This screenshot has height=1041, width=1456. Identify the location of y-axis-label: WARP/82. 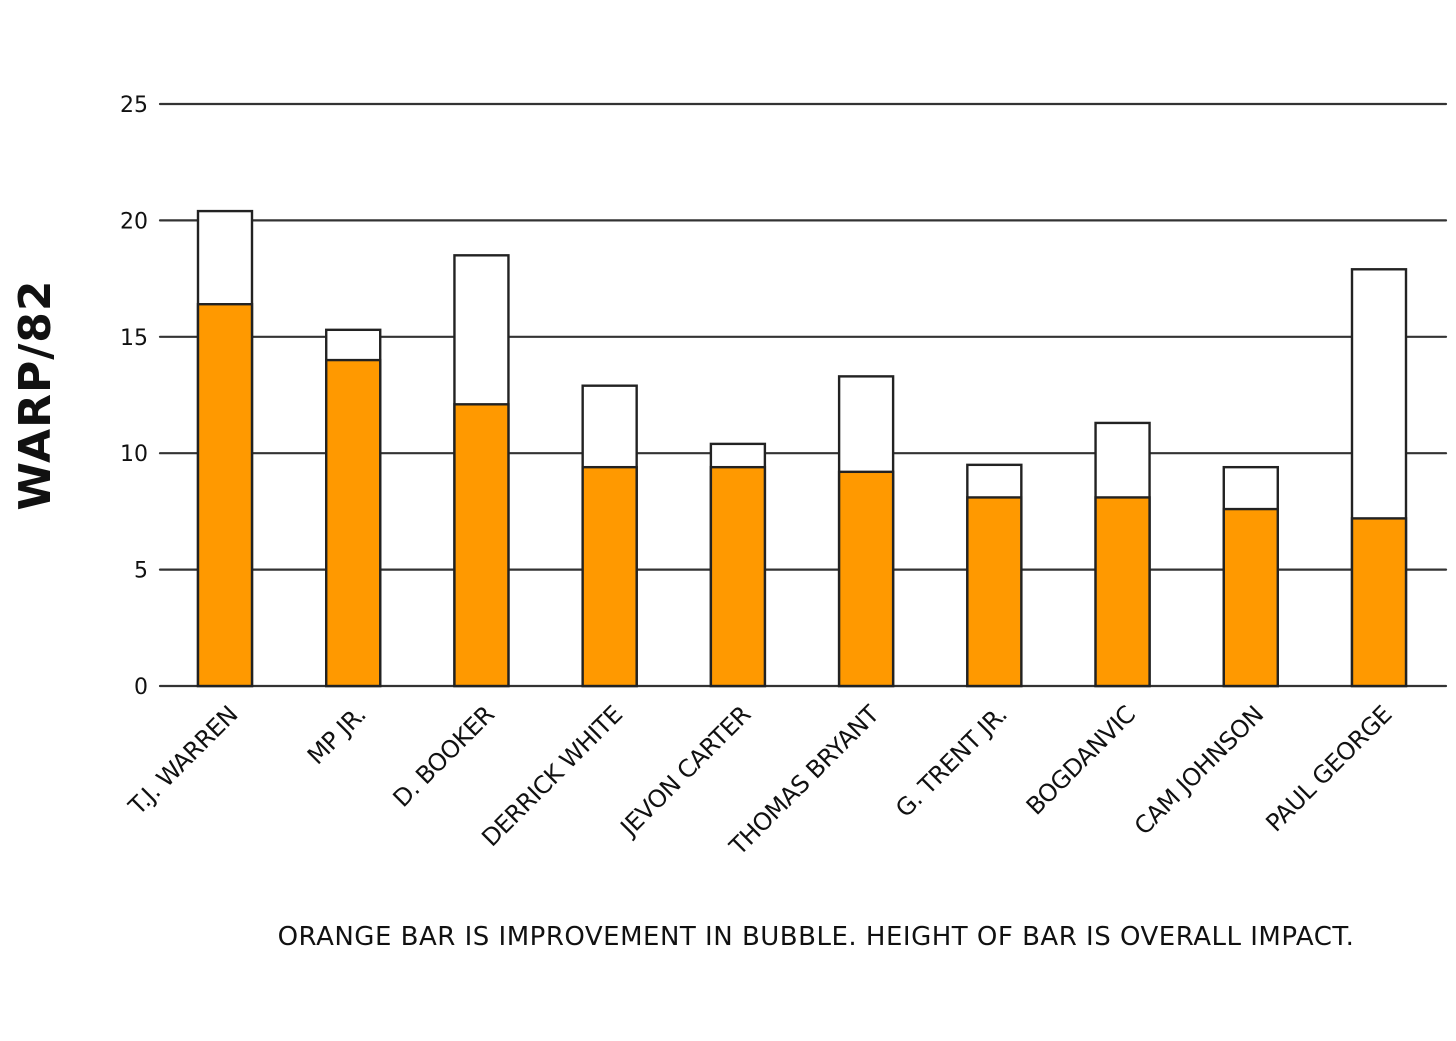
(35, 394).